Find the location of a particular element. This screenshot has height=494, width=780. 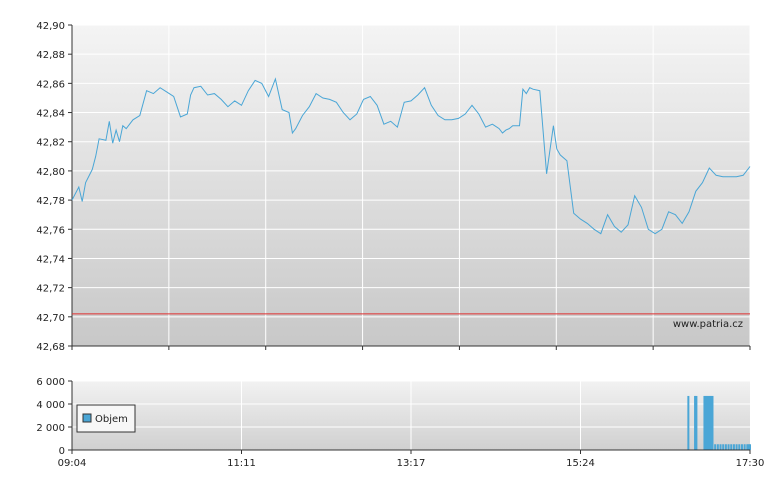

price-y-tick-label: 42,78 is located at coordinates (50, 201).